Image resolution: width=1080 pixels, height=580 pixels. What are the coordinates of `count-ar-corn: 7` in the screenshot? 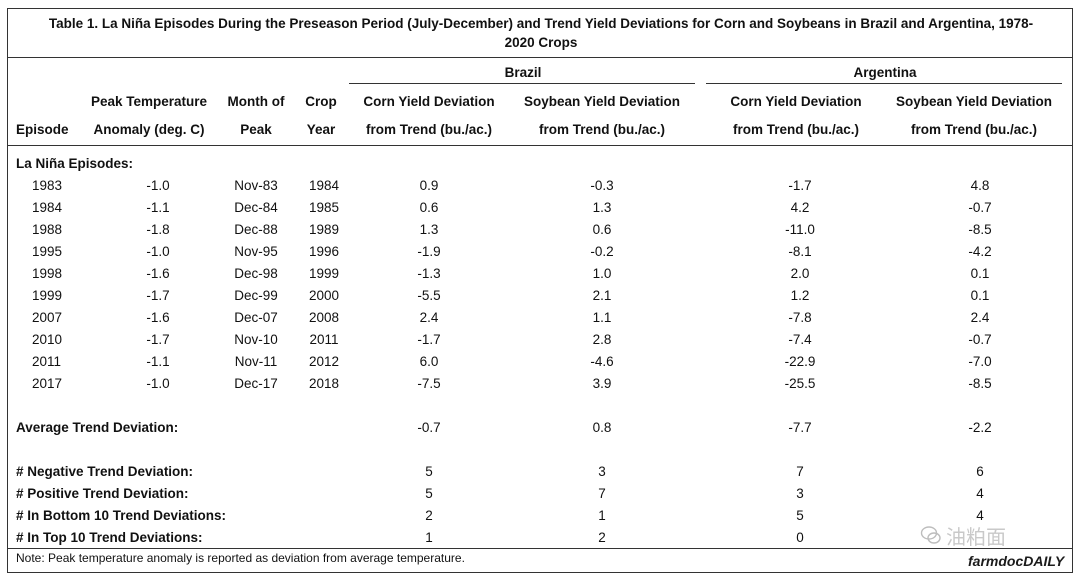 It's located at (800, 471).